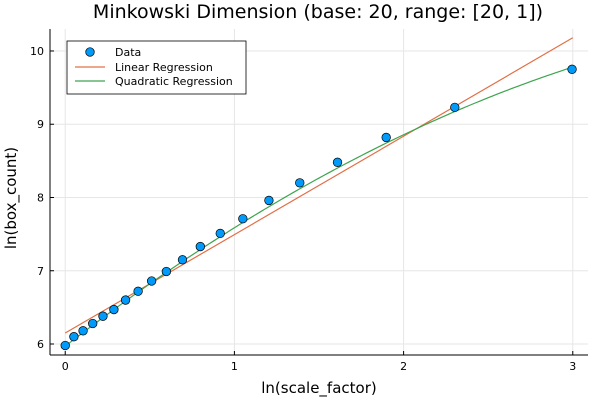  I want to click on x-tick-label: 1, so click(234, 366).